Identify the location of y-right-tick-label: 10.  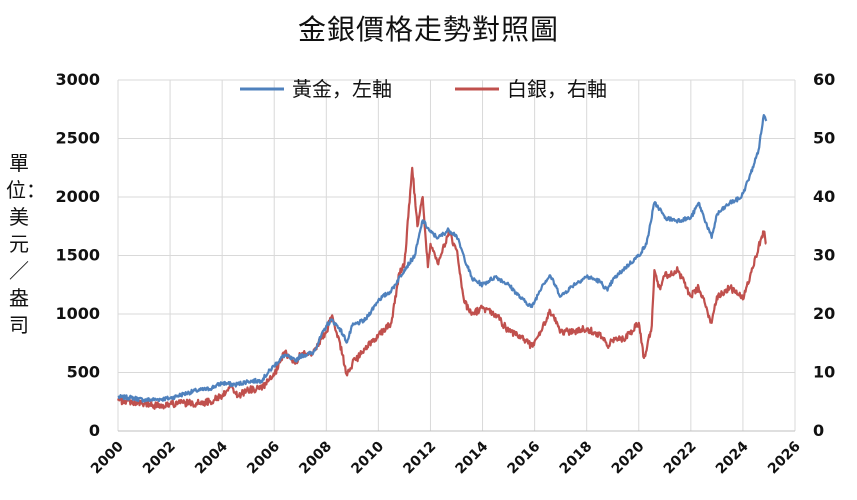
(824, 372).